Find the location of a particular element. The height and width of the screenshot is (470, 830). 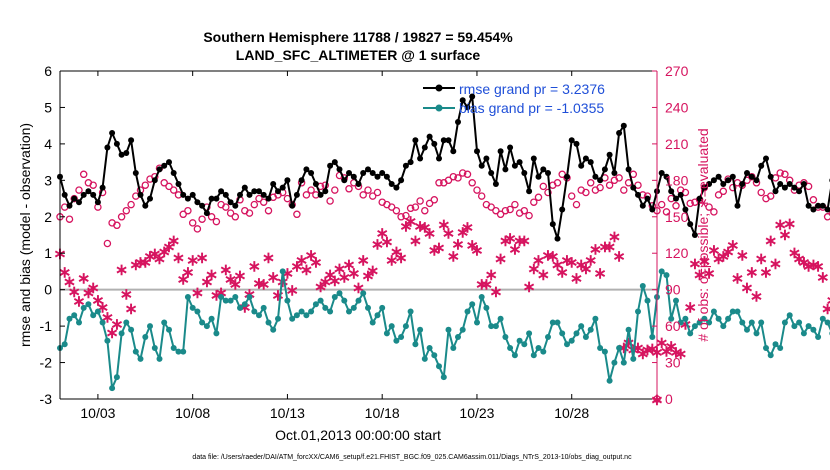

y-tick-label-left: -3 is located at coordinates (46, 399).